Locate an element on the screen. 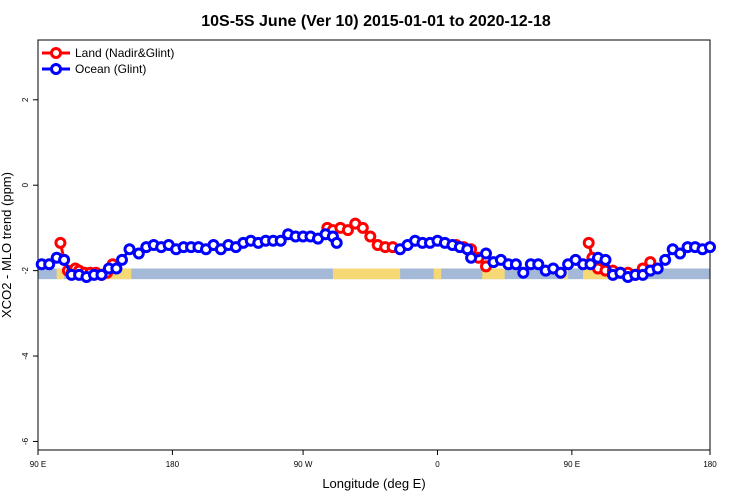 The height and width of the screenshot is (500, 750). legend-entry-land: Land (Nadir&Glint) is located at coordinates (108, 53).